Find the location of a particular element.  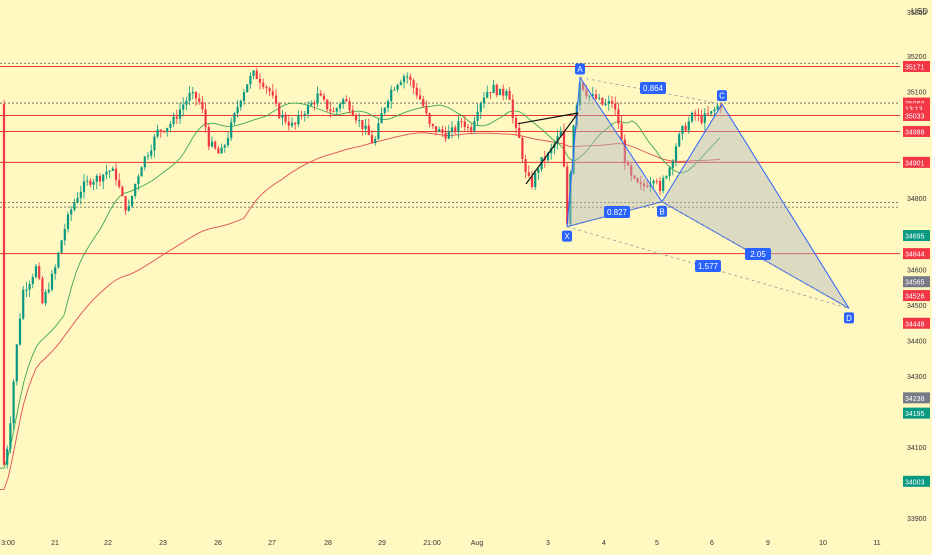

x-tick-label: 22 is located at coordinates (108, 543).